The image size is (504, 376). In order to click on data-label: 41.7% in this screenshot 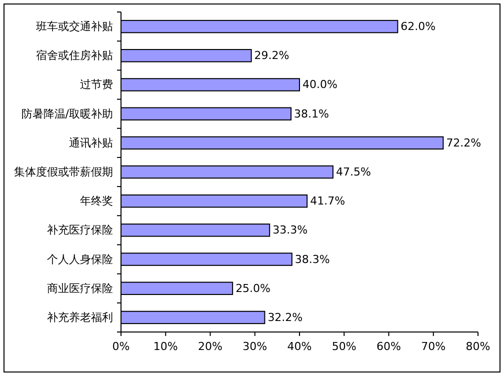, I will do `click(328, 201)`.